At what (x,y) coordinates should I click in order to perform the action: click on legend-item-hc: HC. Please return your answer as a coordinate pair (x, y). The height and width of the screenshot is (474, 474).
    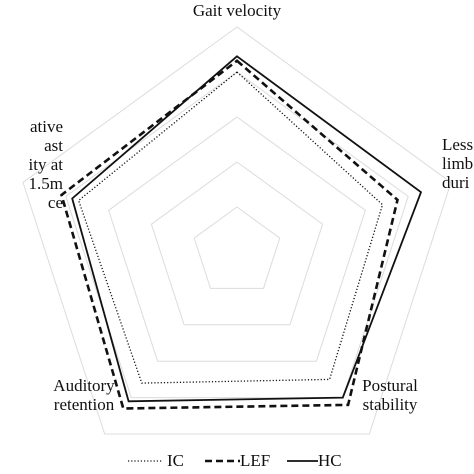
    Looking at the image, I should click on (314, 460).